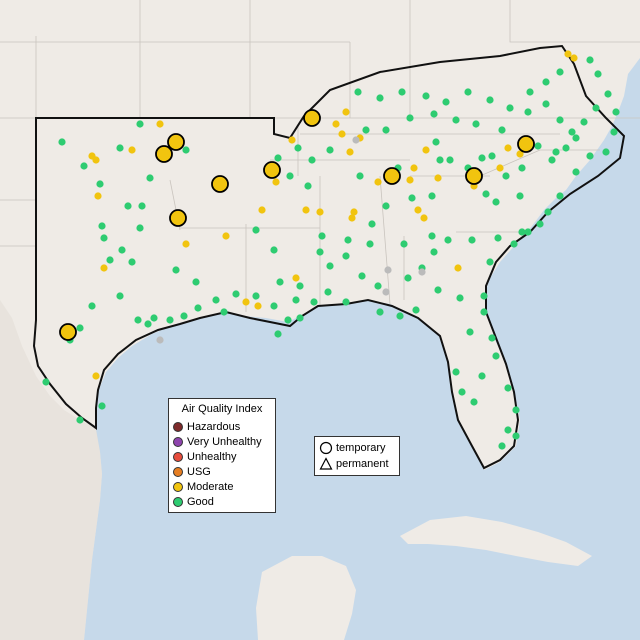 Image resolution: width=640 pixels, height=640 pixels. Describe the element at coordinates (357, 456) in the screenshot. I see `monitor-type-legend: temporary permanent` at that location.